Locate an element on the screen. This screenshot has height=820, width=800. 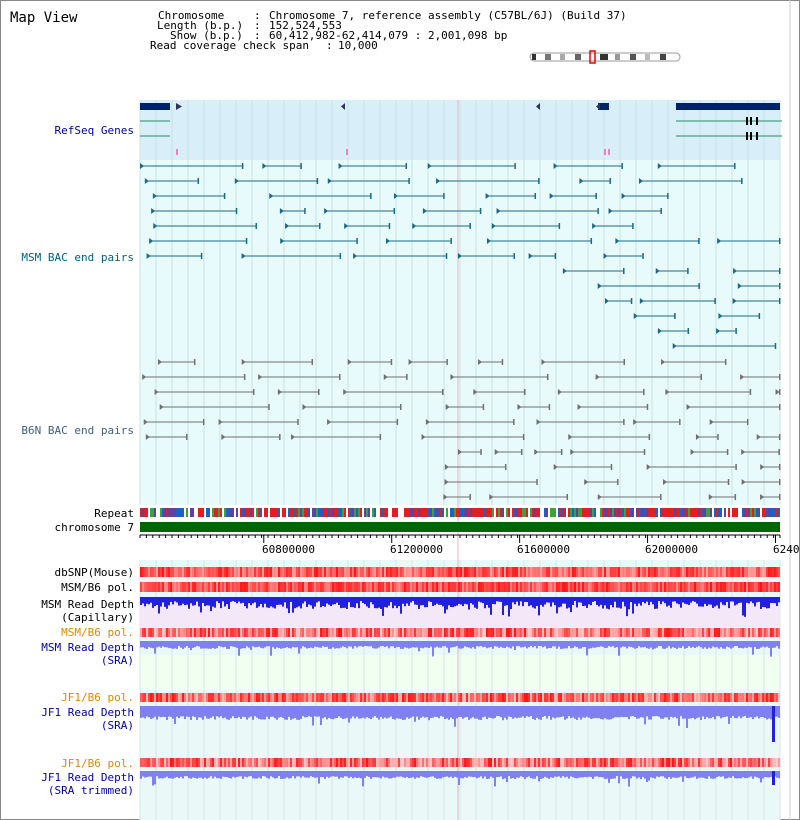
refseq-genes-label: RefSeq Genes is located at coordinates (94, 130).